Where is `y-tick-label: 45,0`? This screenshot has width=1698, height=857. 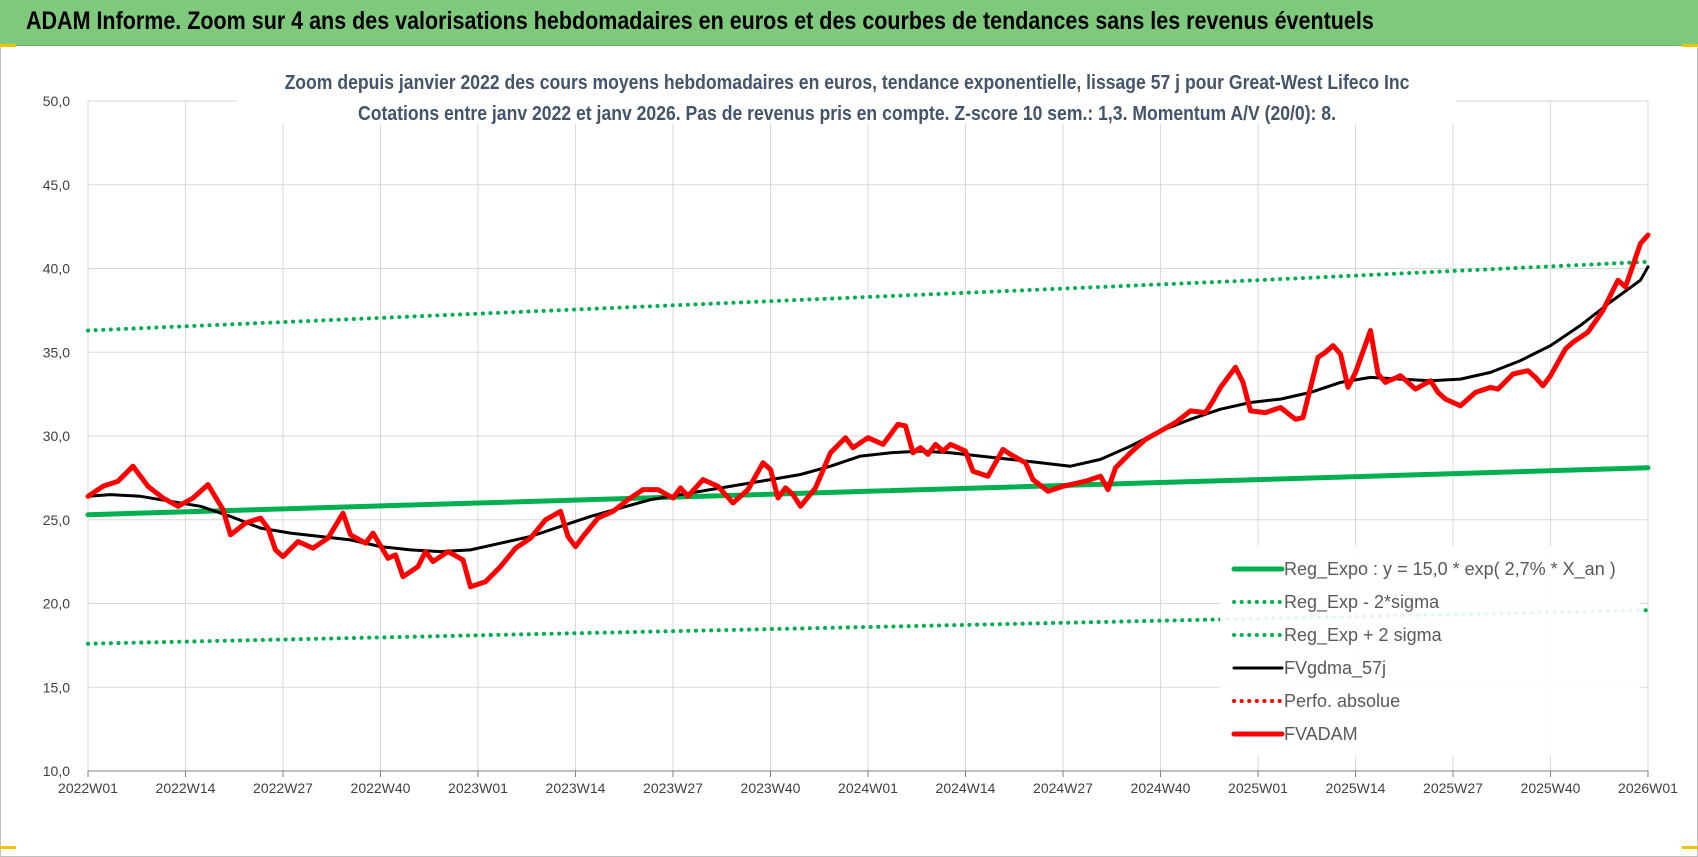 y-tick-label: 45,0 is located at coordinates (56, 185).